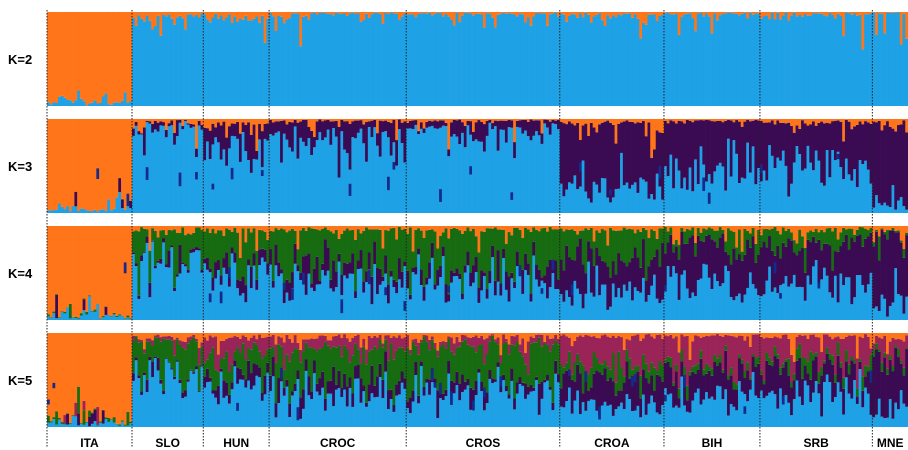 The width and height of the screenshot is (908, 450). I want to click on bar-bih-1-secondary, so click(665, 288).